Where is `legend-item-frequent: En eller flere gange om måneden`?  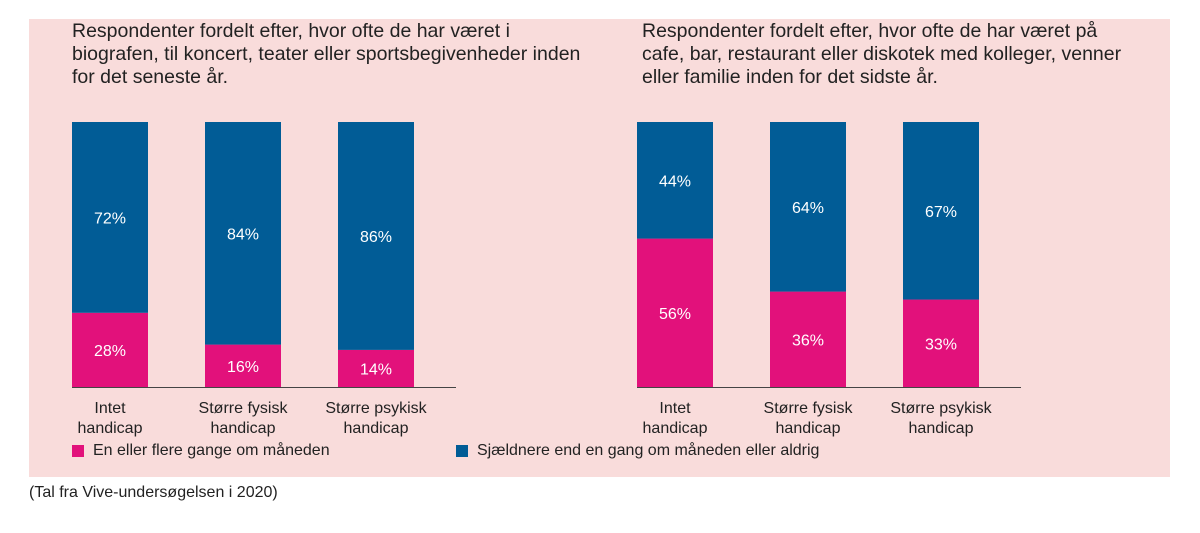
legend-item-frequent: En eller flere gange om måneden is located at coordinates (201, 451).